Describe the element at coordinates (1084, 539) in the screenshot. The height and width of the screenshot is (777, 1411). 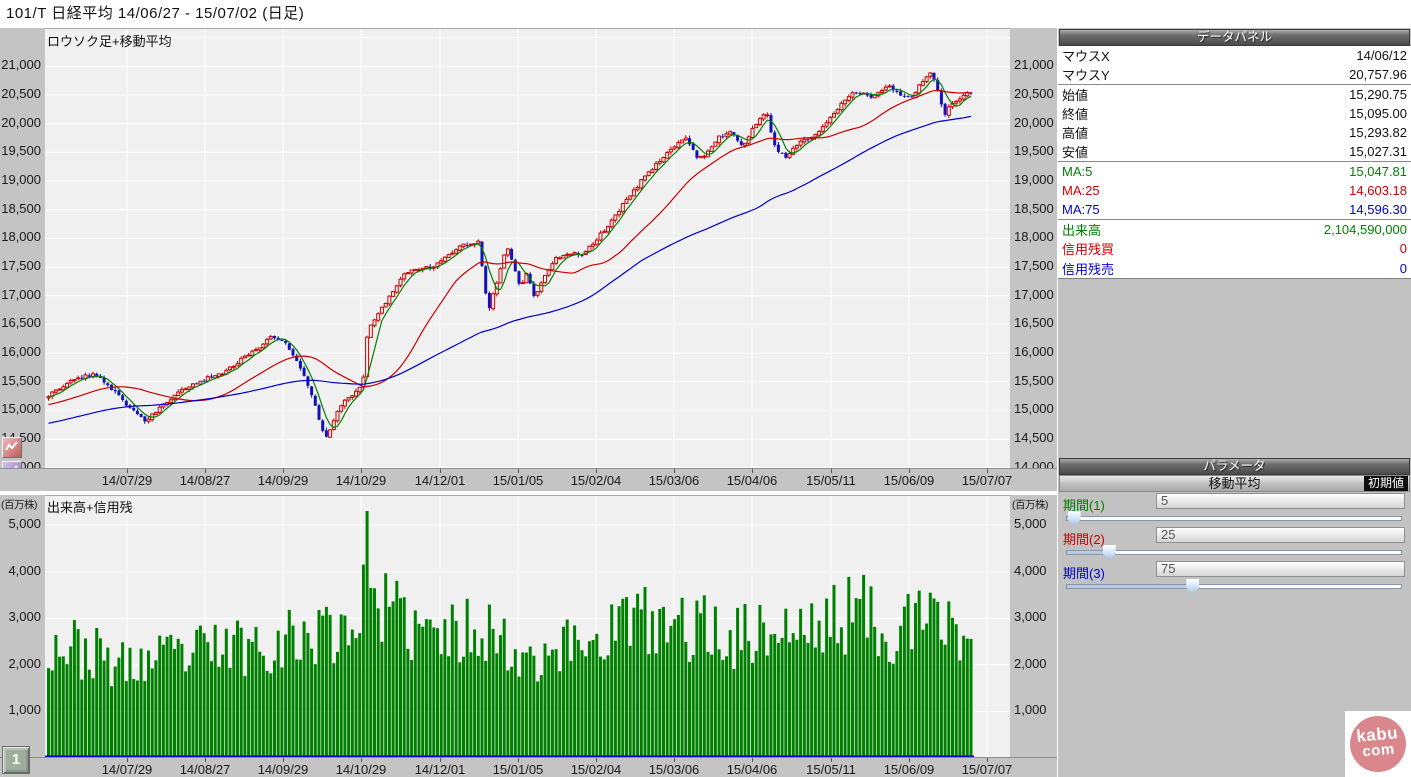
I see `period2-label: 期間(2)` at that location.